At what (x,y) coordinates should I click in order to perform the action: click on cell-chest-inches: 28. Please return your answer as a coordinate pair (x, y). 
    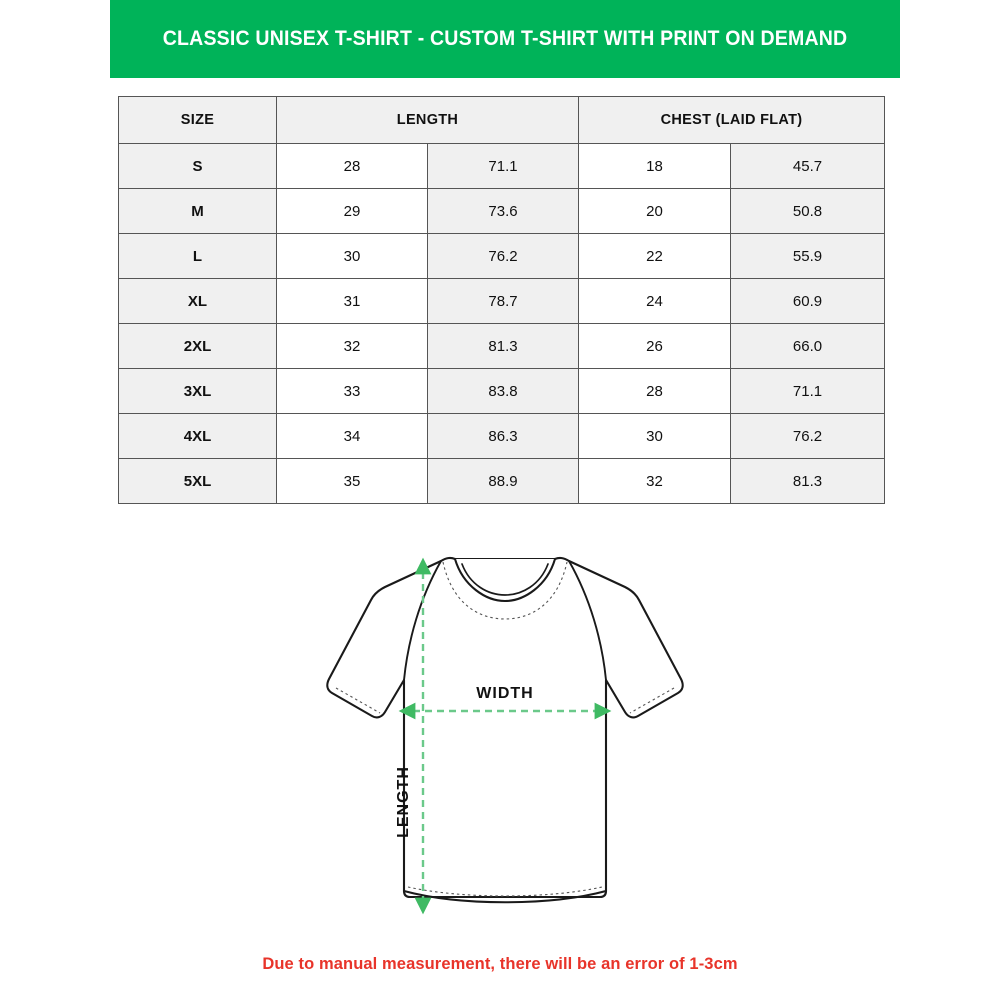
    Looking at the image, I should click on (655, 391).